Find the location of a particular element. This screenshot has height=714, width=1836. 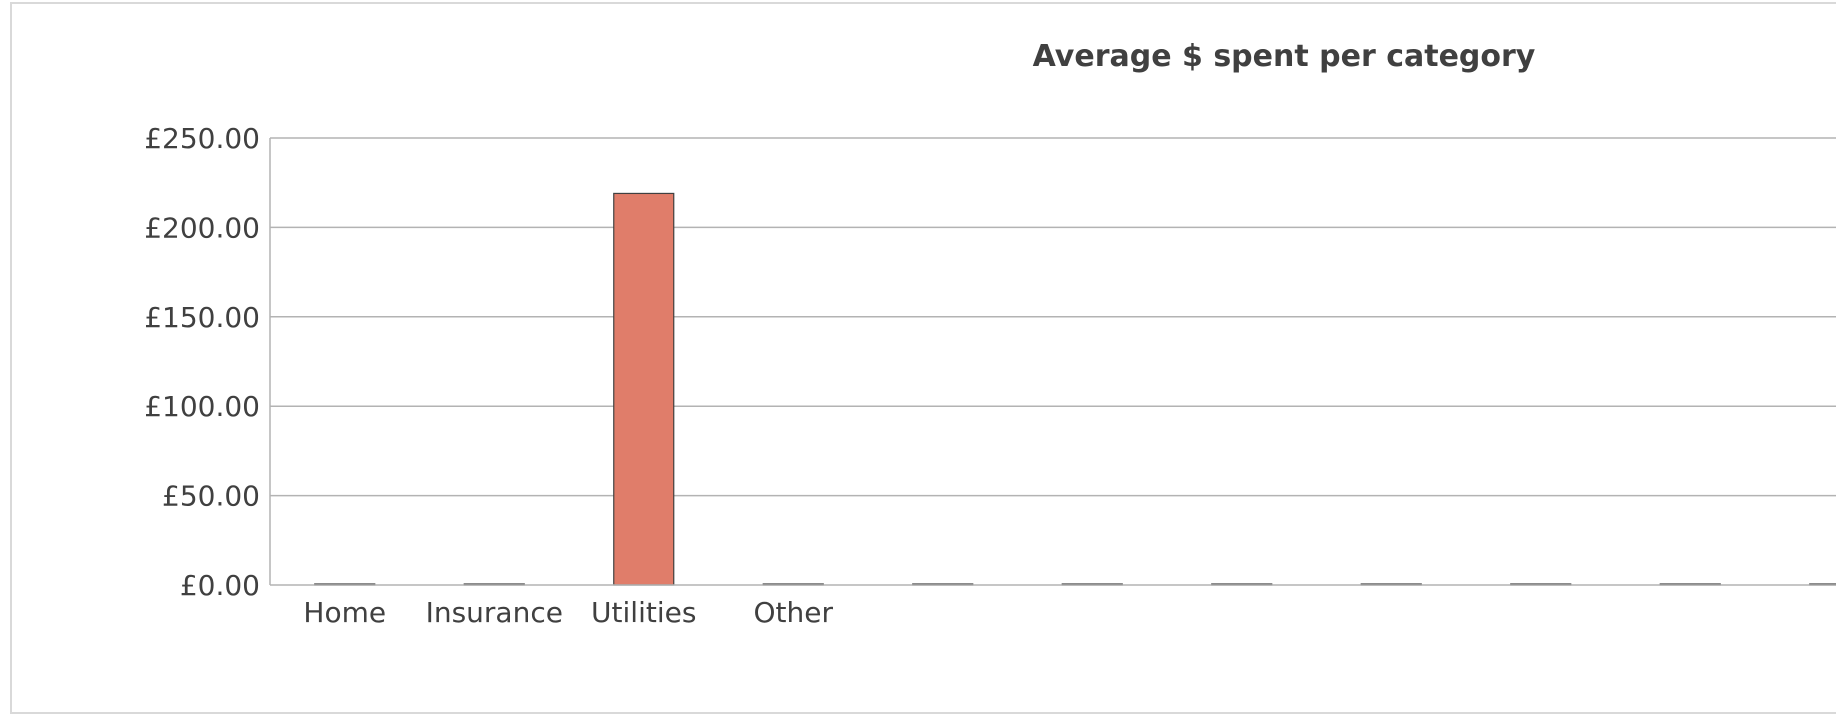

x-axis-tick-labels: Home Insurance Utilities Other is located at coordinates (568, 612).